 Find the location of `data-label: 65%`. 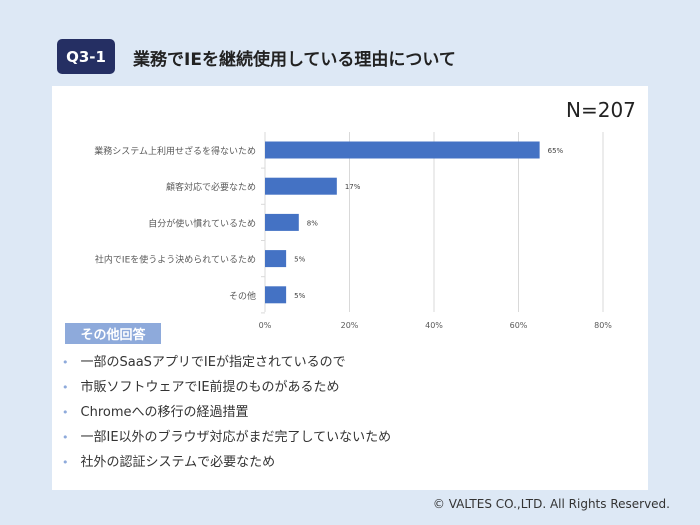

data-label: 65% is located at coordinates (556, 151).